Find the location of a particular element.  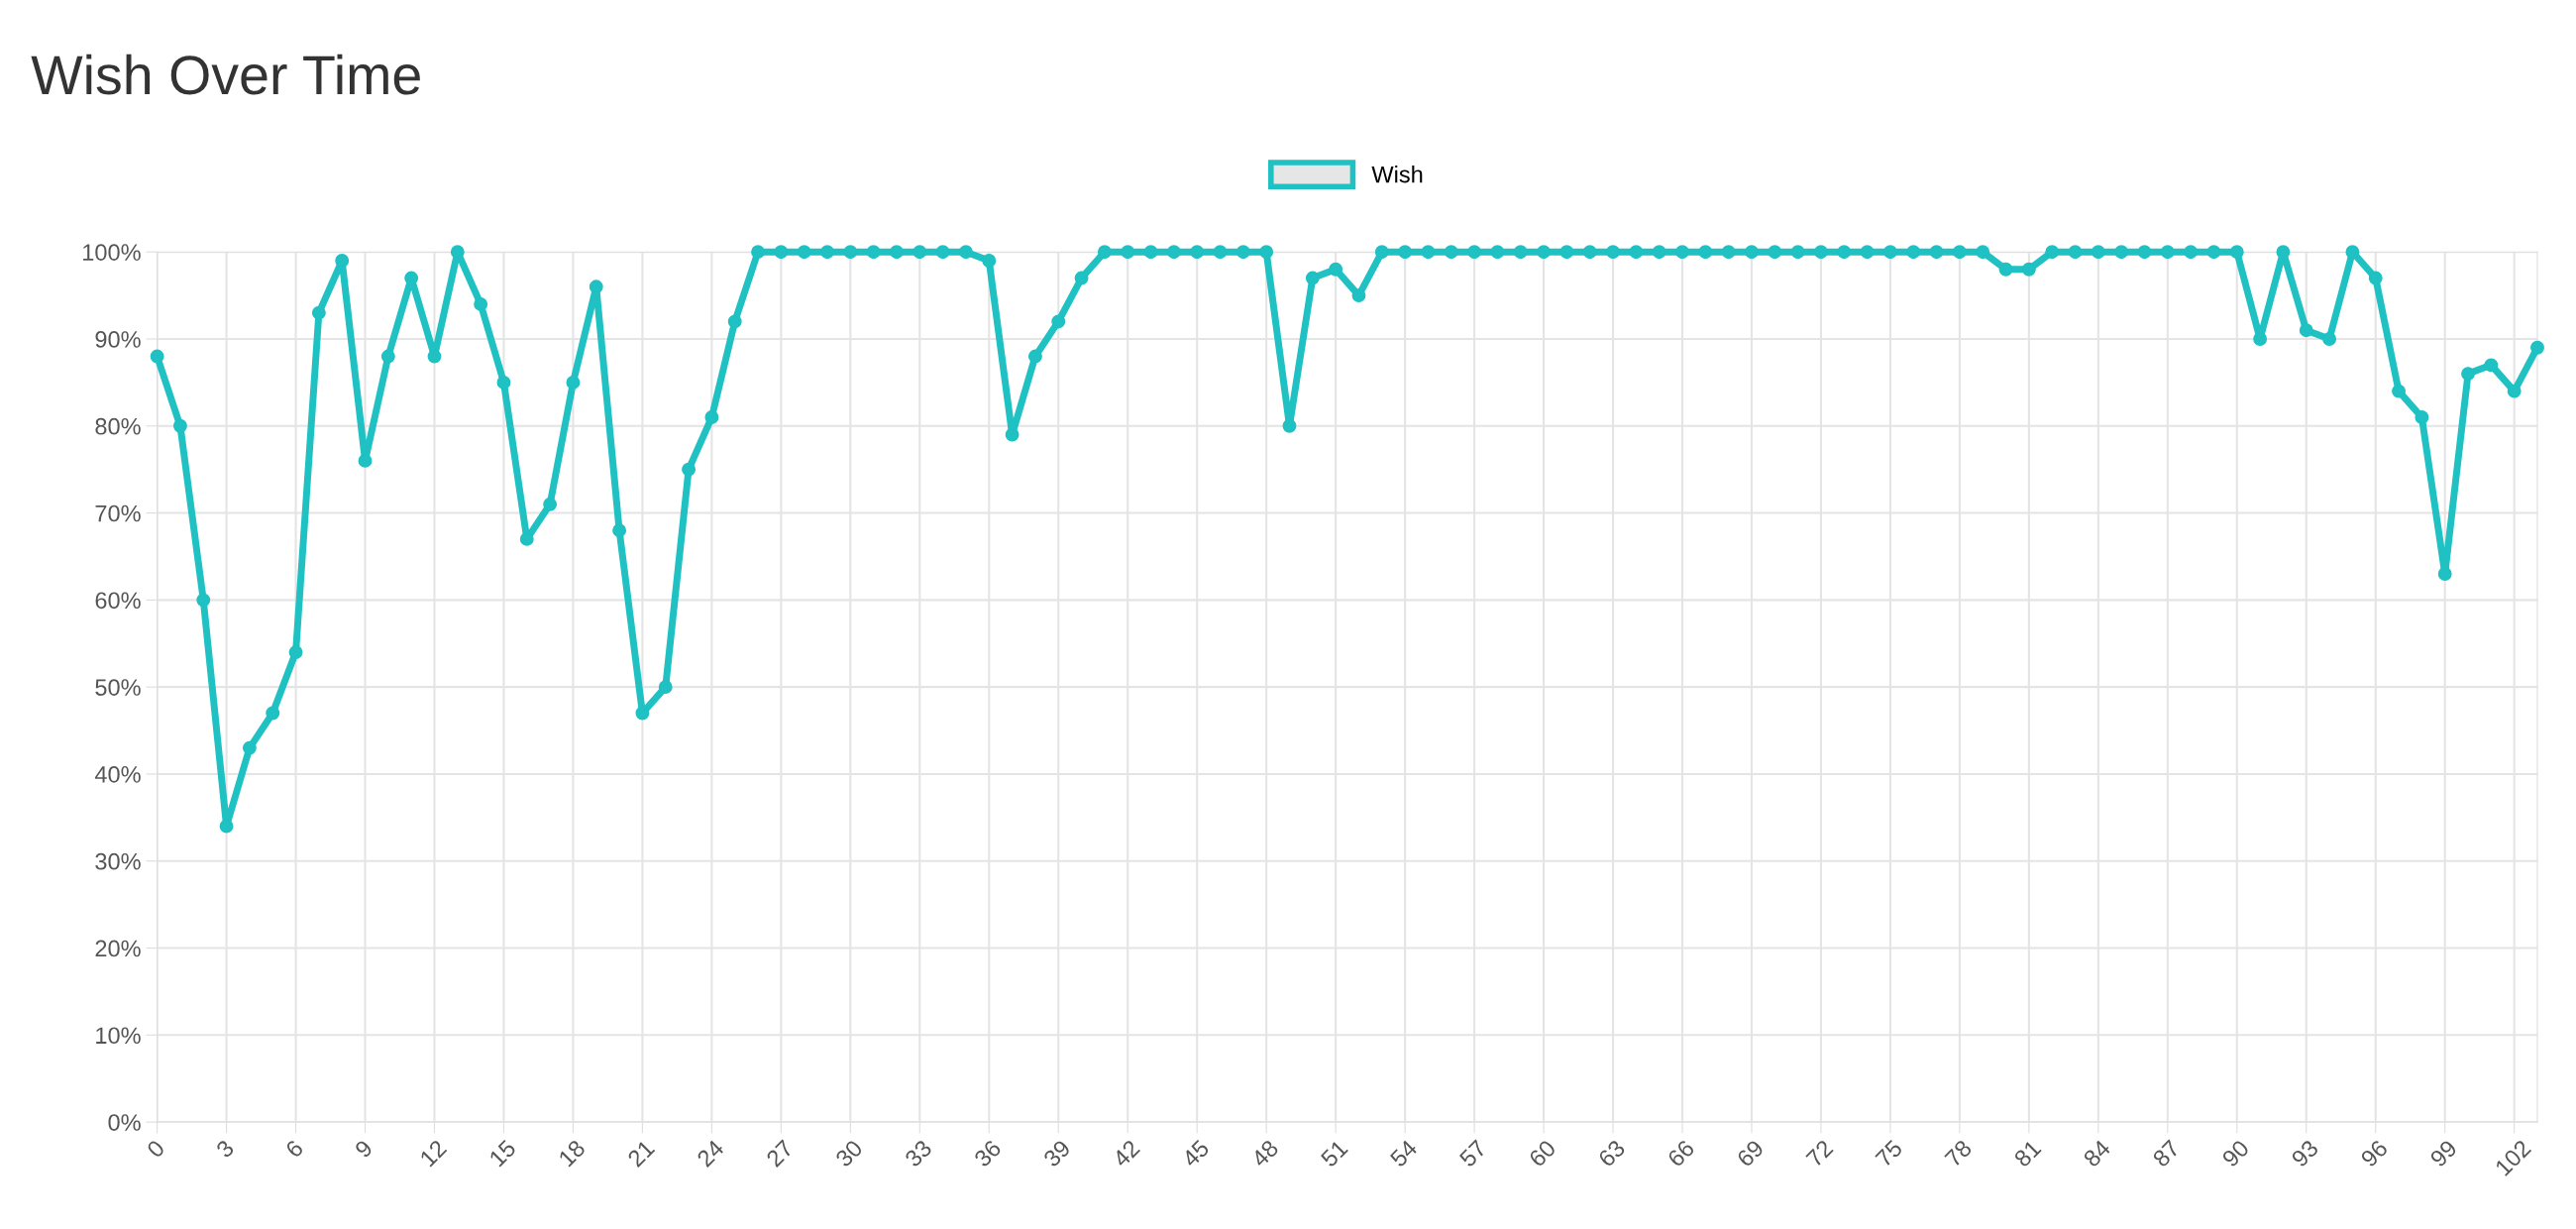

x-tick-label: 33 is located at coordinates (918, 1154).